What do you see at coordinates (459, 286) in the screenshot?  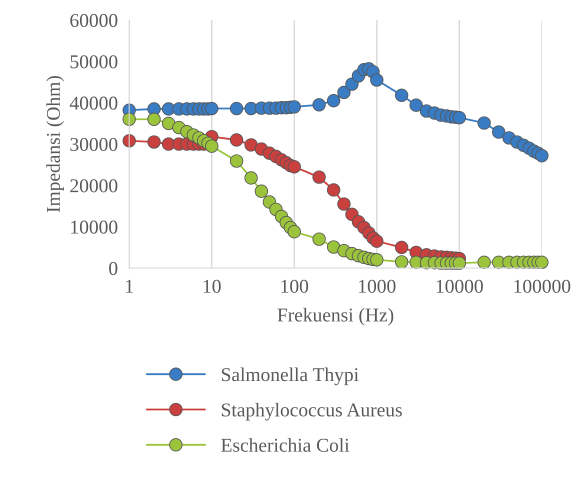 I see `x-tick-label: 10000` at bounding box center [459, 286].